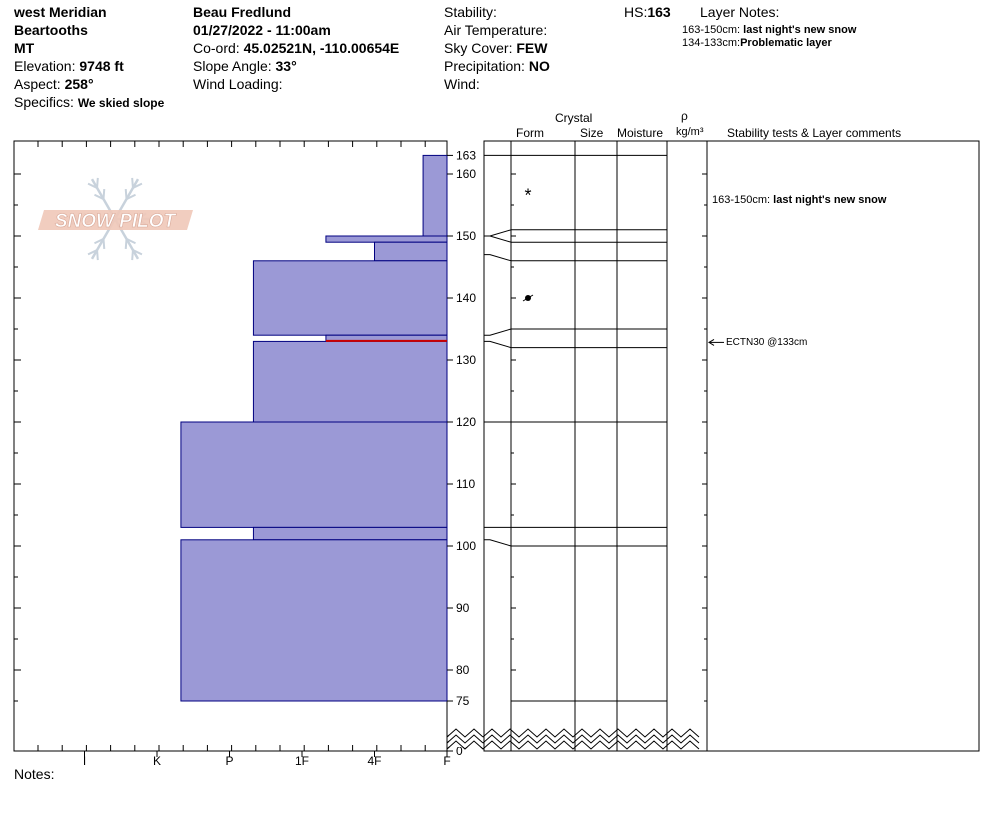  Describe the element at coordinates (466, 422) in the screenshot. I see `depth-tick-label: 120` at that location.